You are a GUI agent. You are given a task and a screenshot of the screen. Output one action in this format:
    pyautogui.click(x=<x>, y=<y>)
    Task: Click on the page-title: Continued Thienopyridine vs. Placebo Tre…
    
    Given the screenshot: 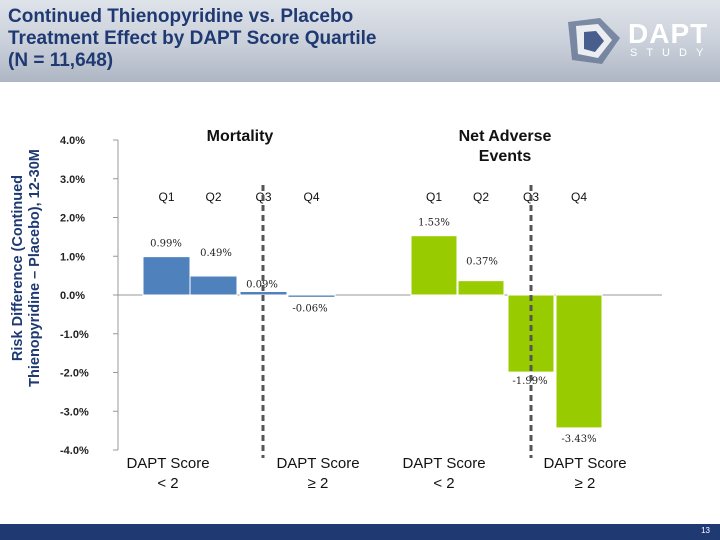 What is the action you would take?
    pyautogui.click(x=192, y=38)
    